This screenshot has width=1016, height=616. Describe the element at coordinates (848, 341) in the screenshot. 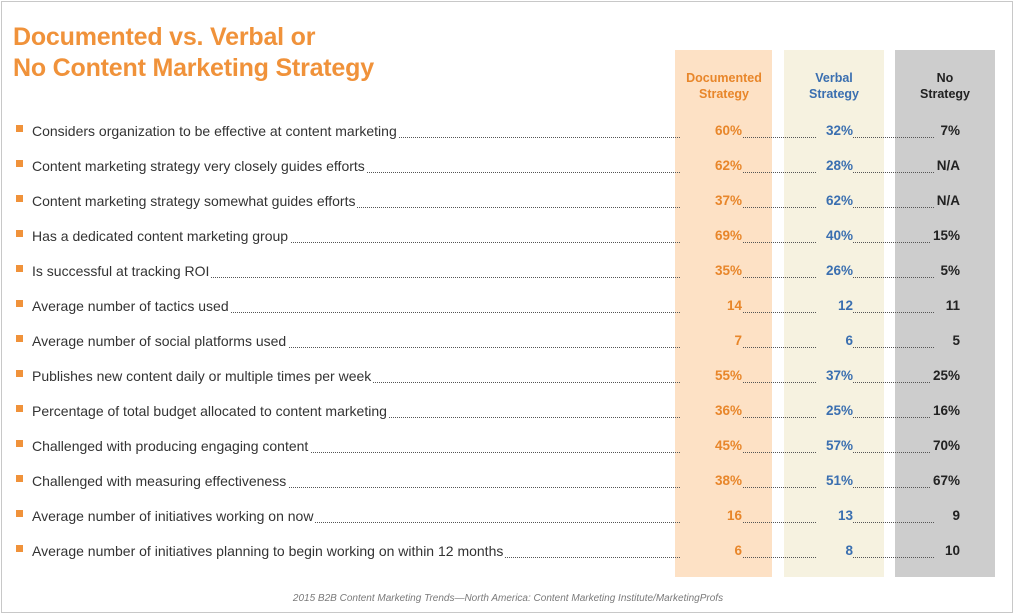

I see `verbal-value: 6` at that location.